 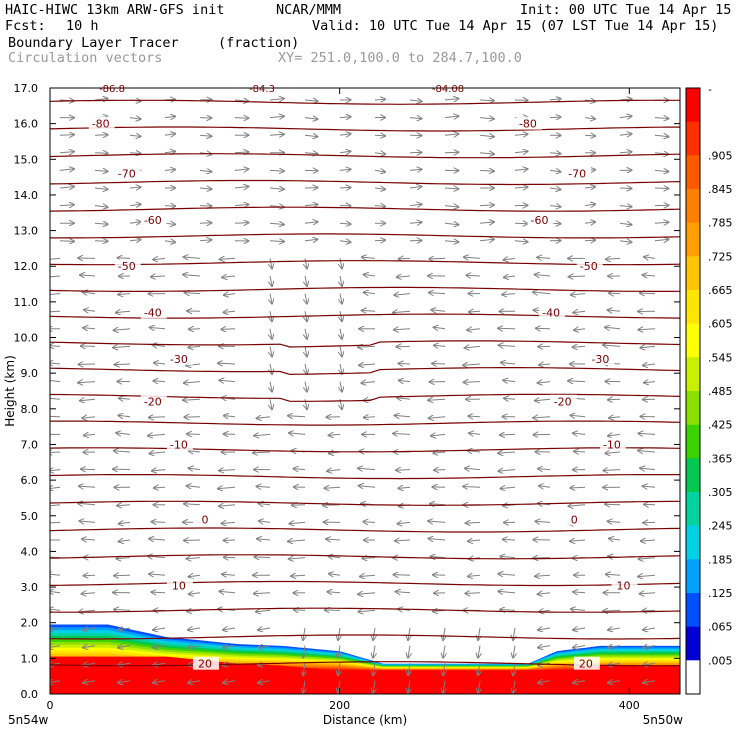 What do you see at coordinates (127, 266) in the screenshot?
I see `contour-label: -50` at bounding box center [127, 266].